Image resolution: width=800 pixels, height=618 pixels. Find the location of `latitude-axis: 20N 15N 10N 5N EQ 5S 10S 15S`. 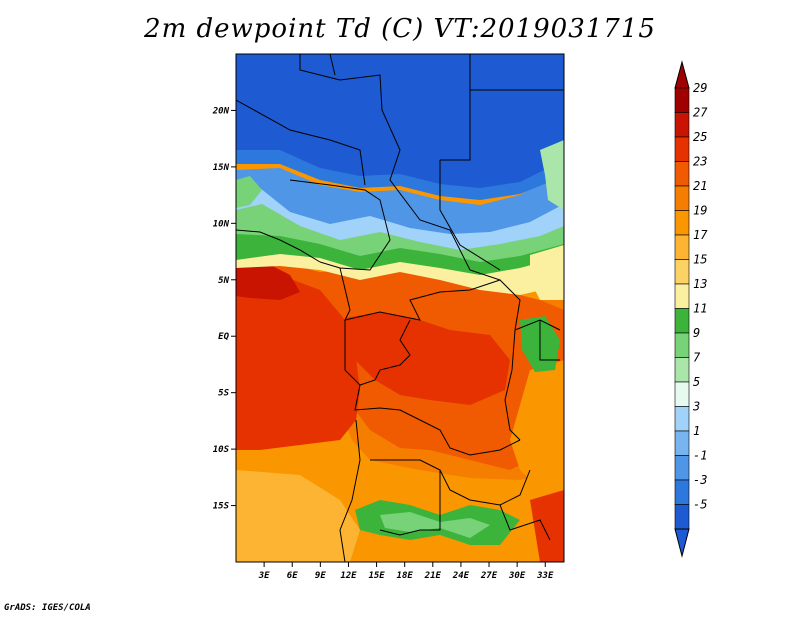

latitude-axis: 20N 15N 10N 5N EQ 5S 10S 15S is located at coordinates (224, 309).